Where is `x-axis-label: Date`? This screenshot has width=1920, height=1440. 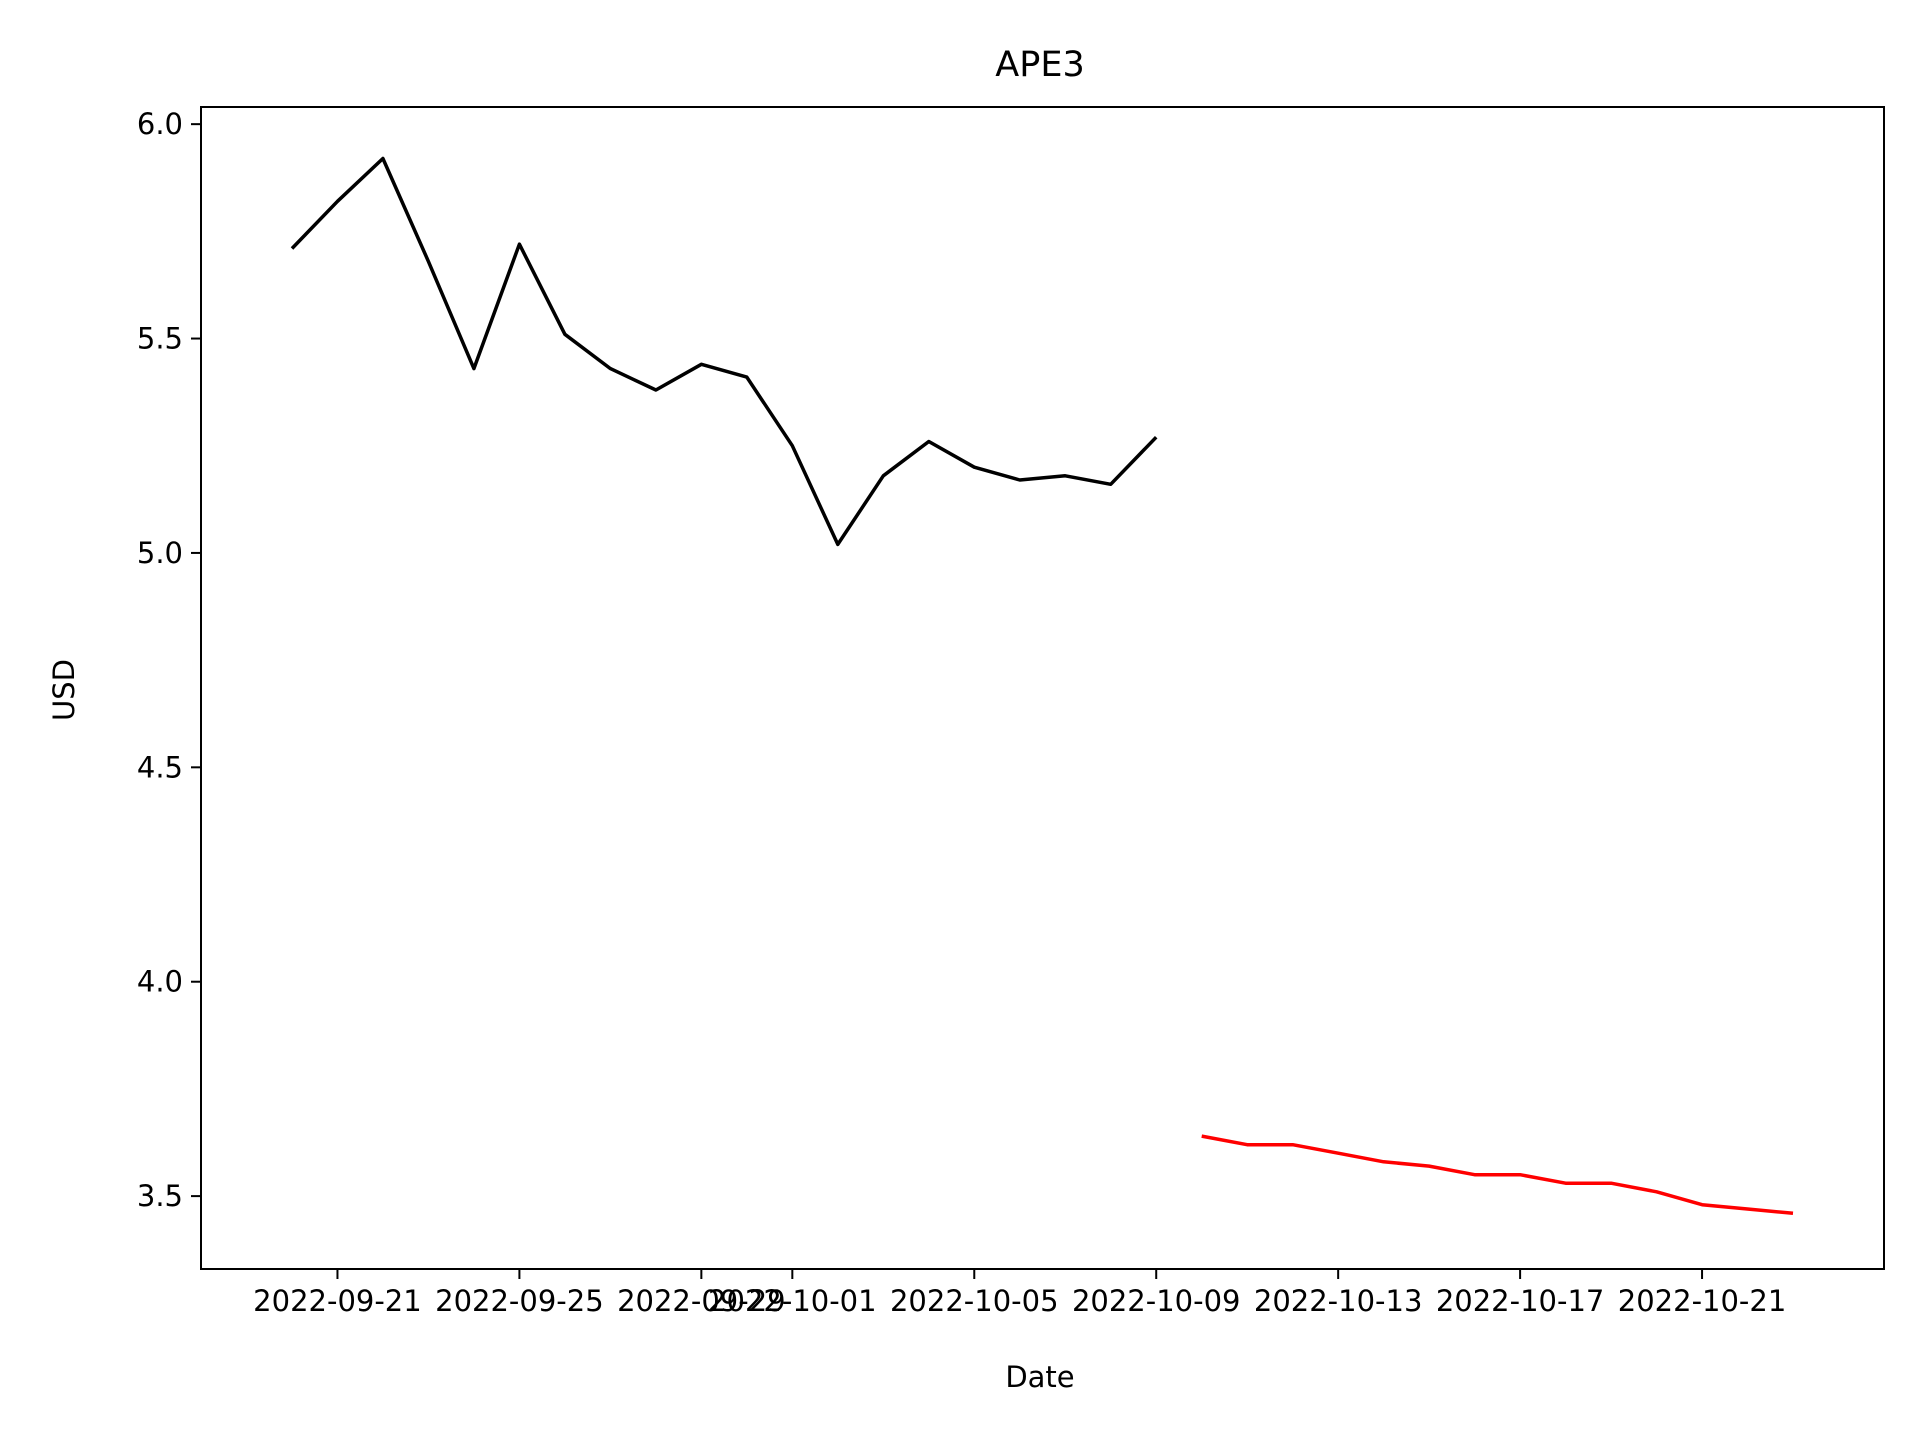
x-axis-label: Date is located at coordinates (1039, 1377).